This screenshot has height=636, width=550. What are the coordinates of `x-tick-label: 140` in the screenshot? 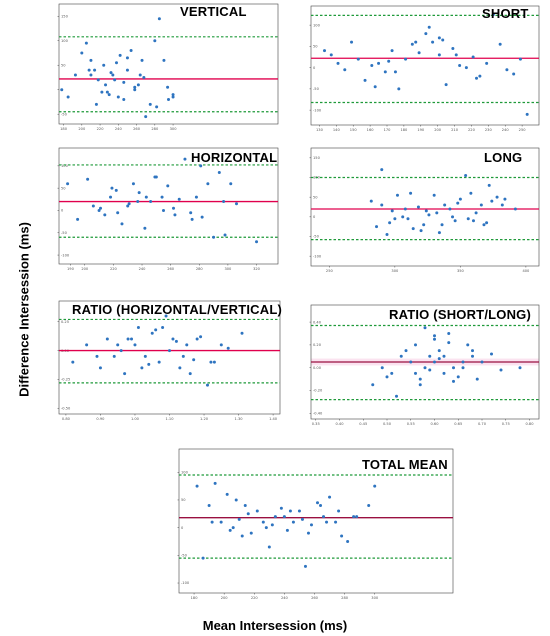 It's located at (337, 130).